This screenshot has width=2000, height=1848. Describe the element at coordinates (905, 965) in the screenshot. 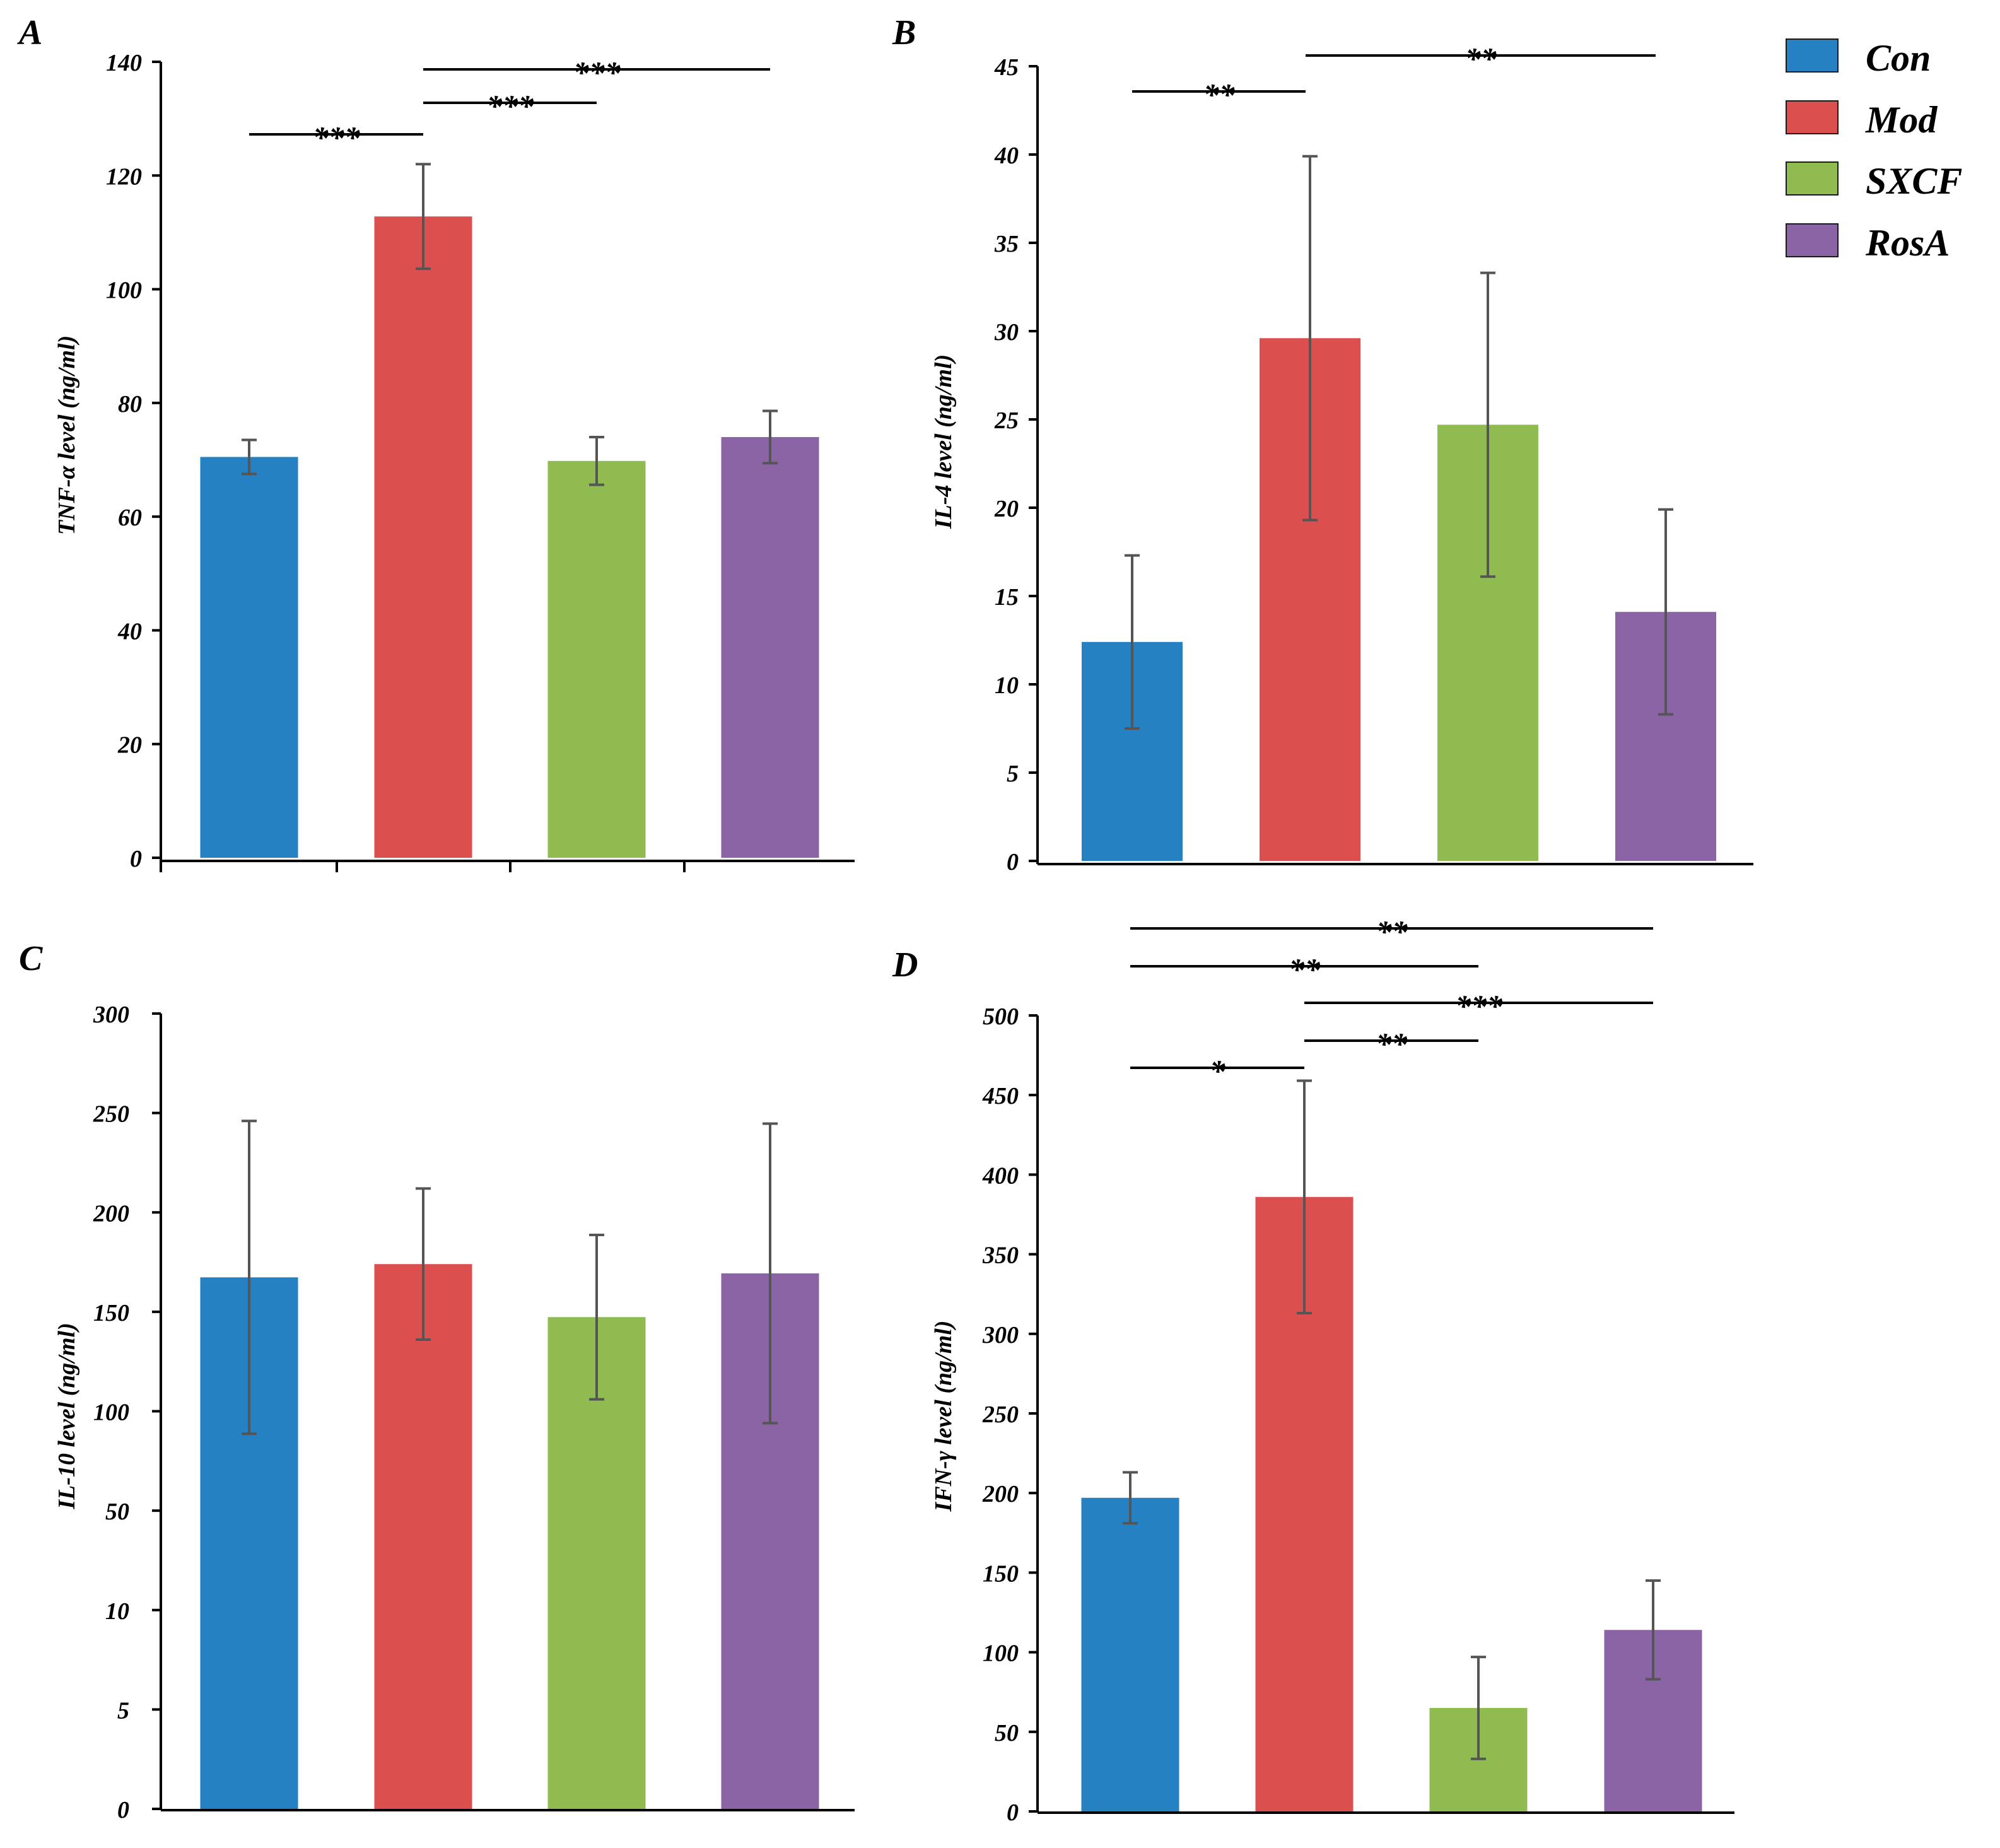

I see `panel-label: D` at that location.